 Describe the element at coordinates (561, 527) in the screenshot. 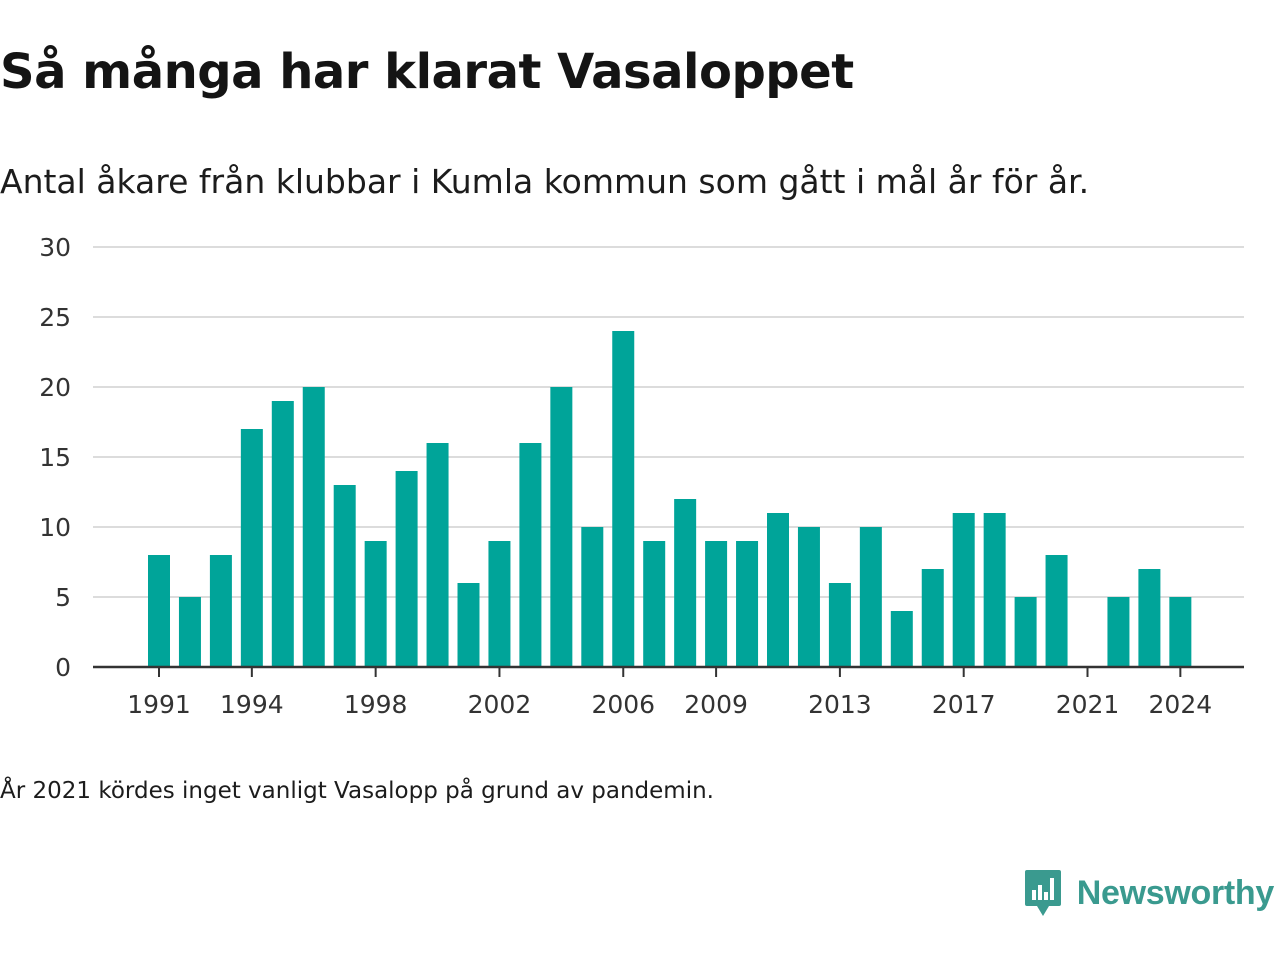

I see `bar-2004` at that location.